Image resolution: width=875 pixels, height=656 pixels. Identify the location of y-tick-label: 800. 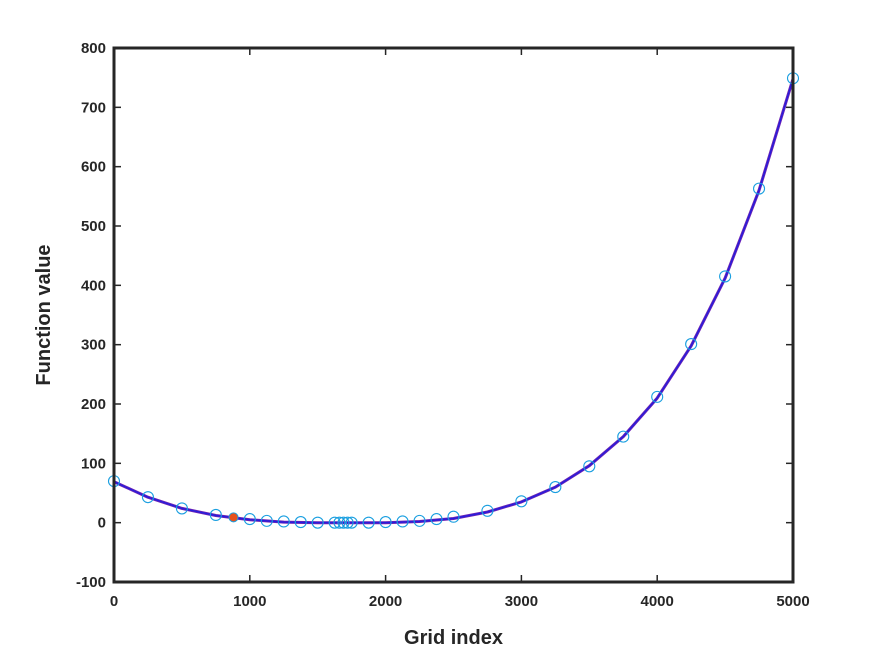
(93, 48).